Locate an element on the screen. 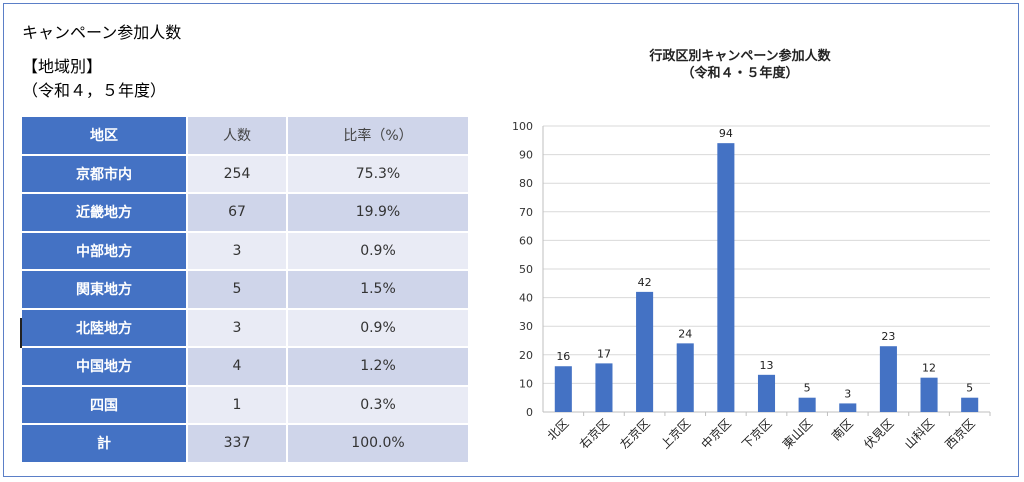  y-tick-label: 70 is located at coordinates (526, 212).